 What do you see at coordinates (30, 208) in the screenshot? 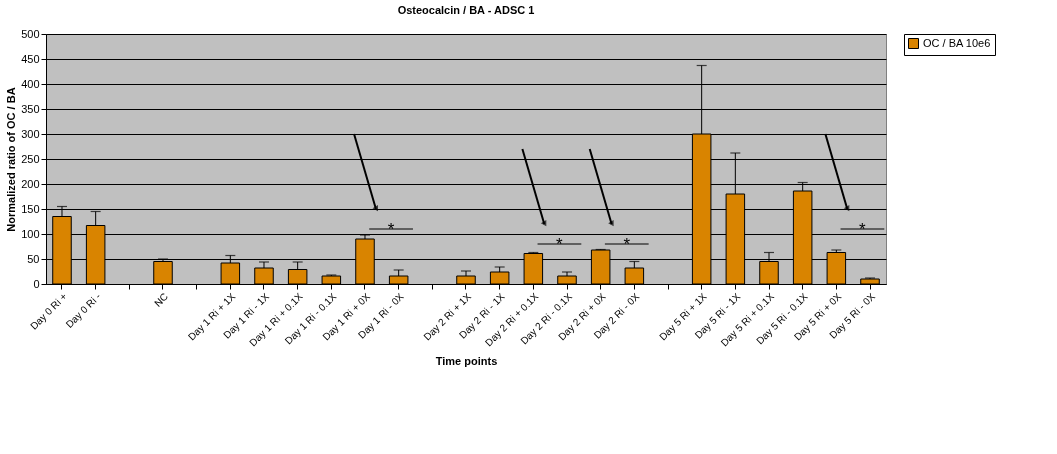
I see `y-tick-label: 150` at bounding box center [30, 208].